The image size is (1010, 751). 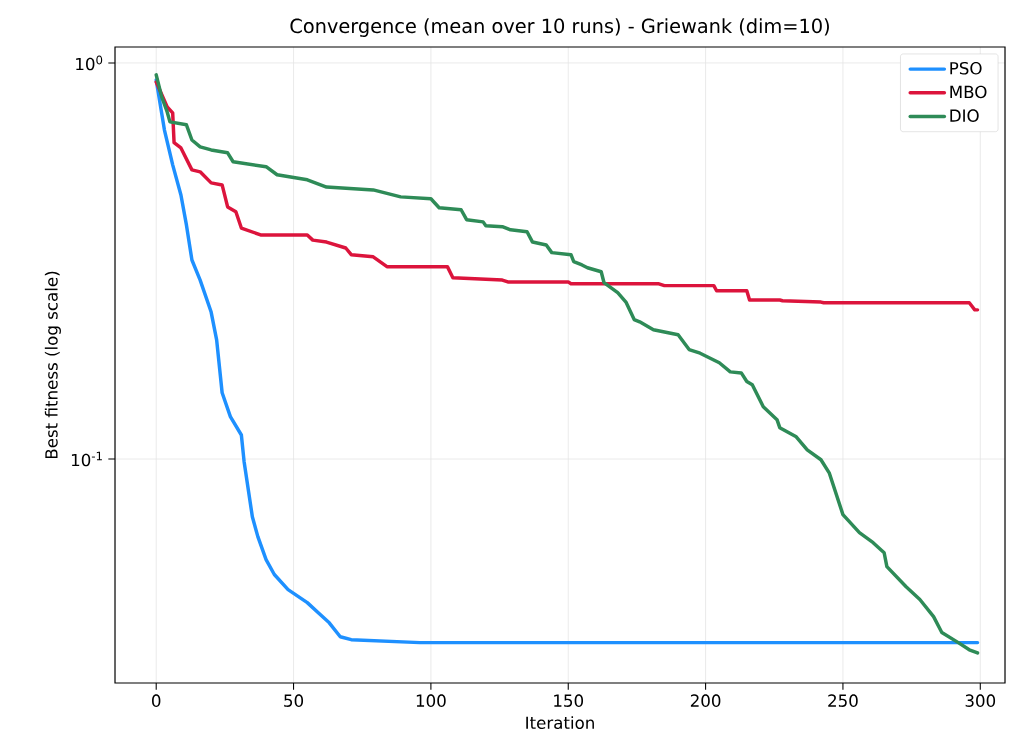 I want to click on x-tick-label: 200, so click(x=705, y=700).